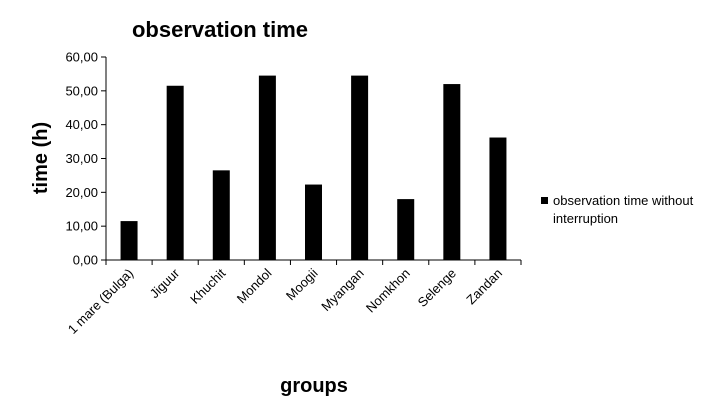 This screenshot has width=723, height=403. What do you see at coordinates (100, 301) in the screenshot?
I see `x-tick-label: 1 mare (Bulga)` at bounding box center [100, 301].